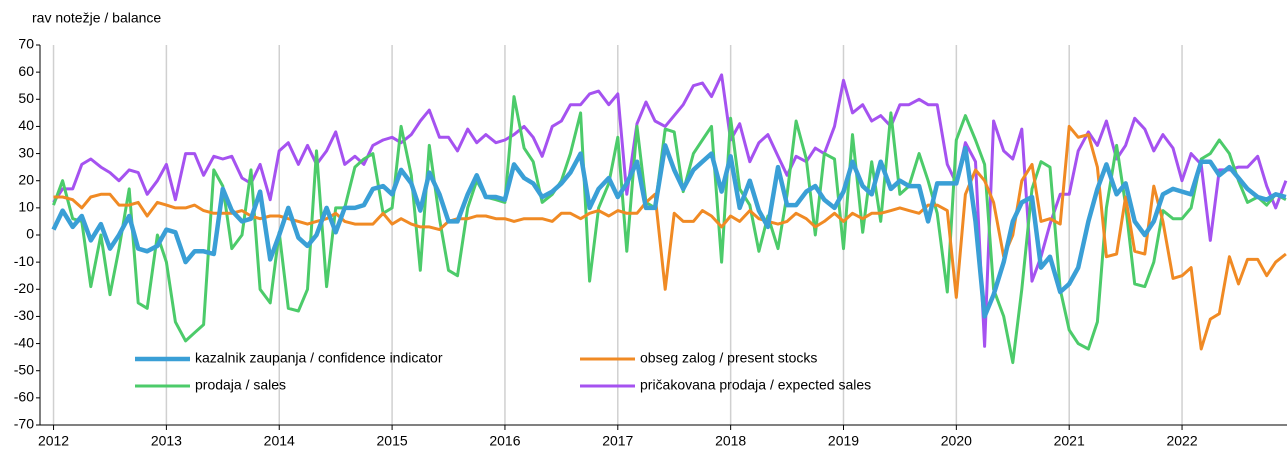 Image resolution: width=1288 pixels, height=454 pixels. I want to click on x-tick-label: 2016, so click(504, 441).